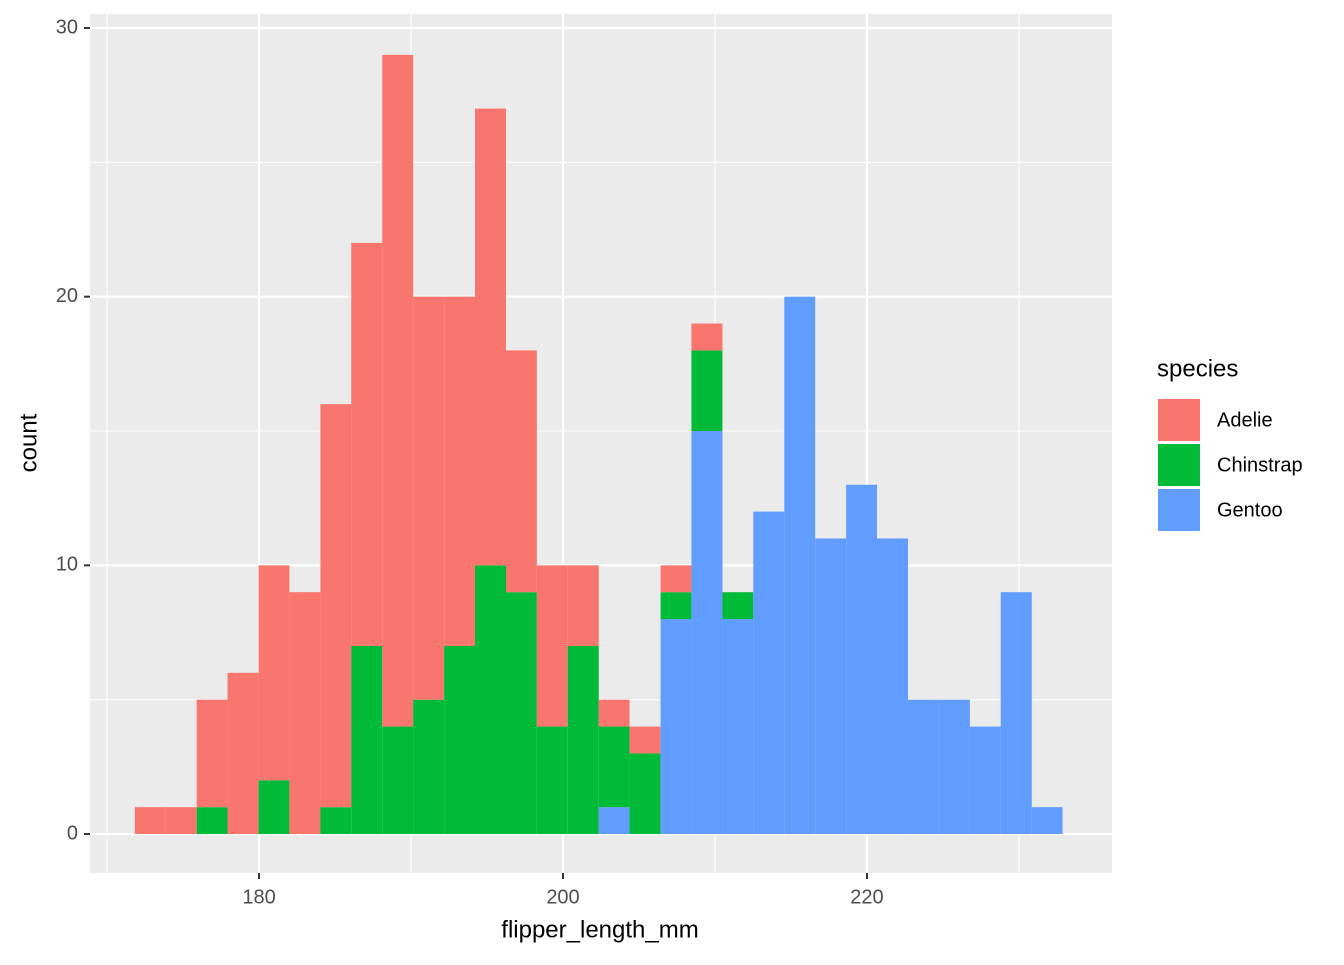 This screenshot has height=965, width=1344. I want to click on y-tick-label: 10, so click(67, 565).